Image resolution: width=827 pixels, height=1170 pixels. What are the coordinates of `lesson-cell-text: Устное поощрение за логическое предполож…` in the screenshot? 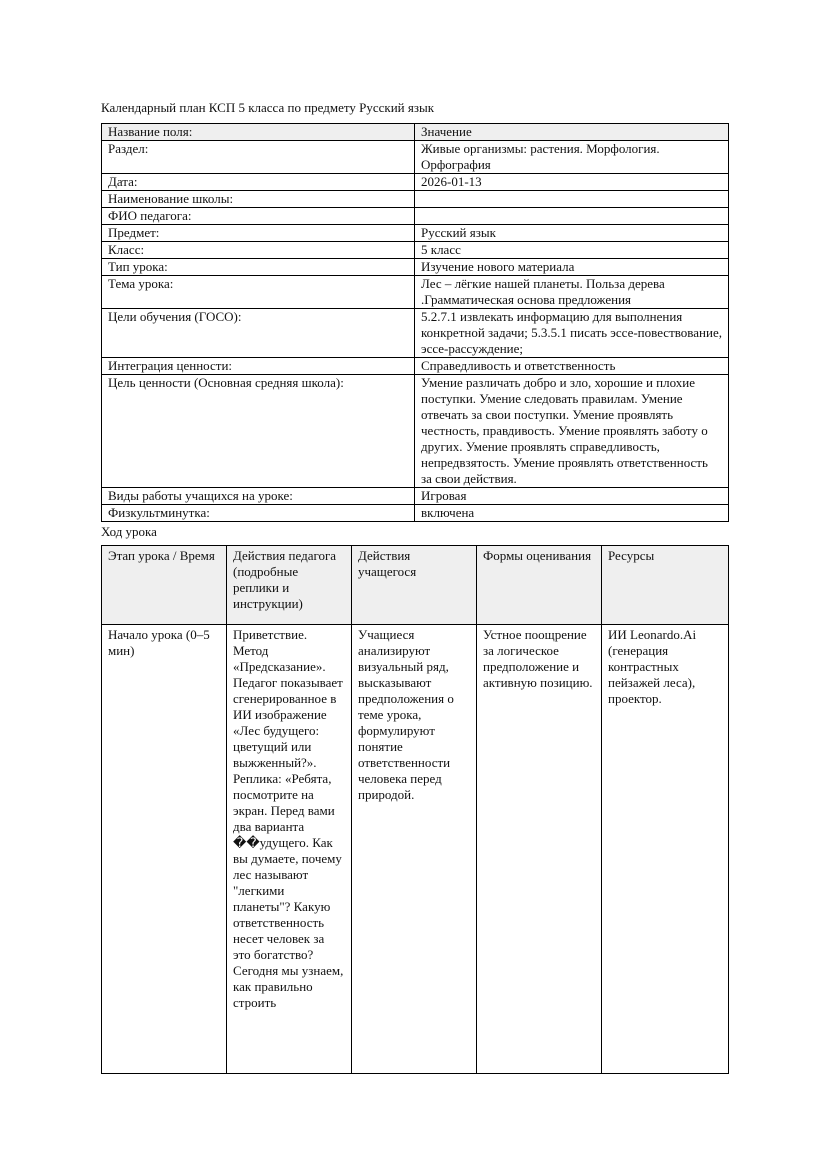 It's located at (538, 658).